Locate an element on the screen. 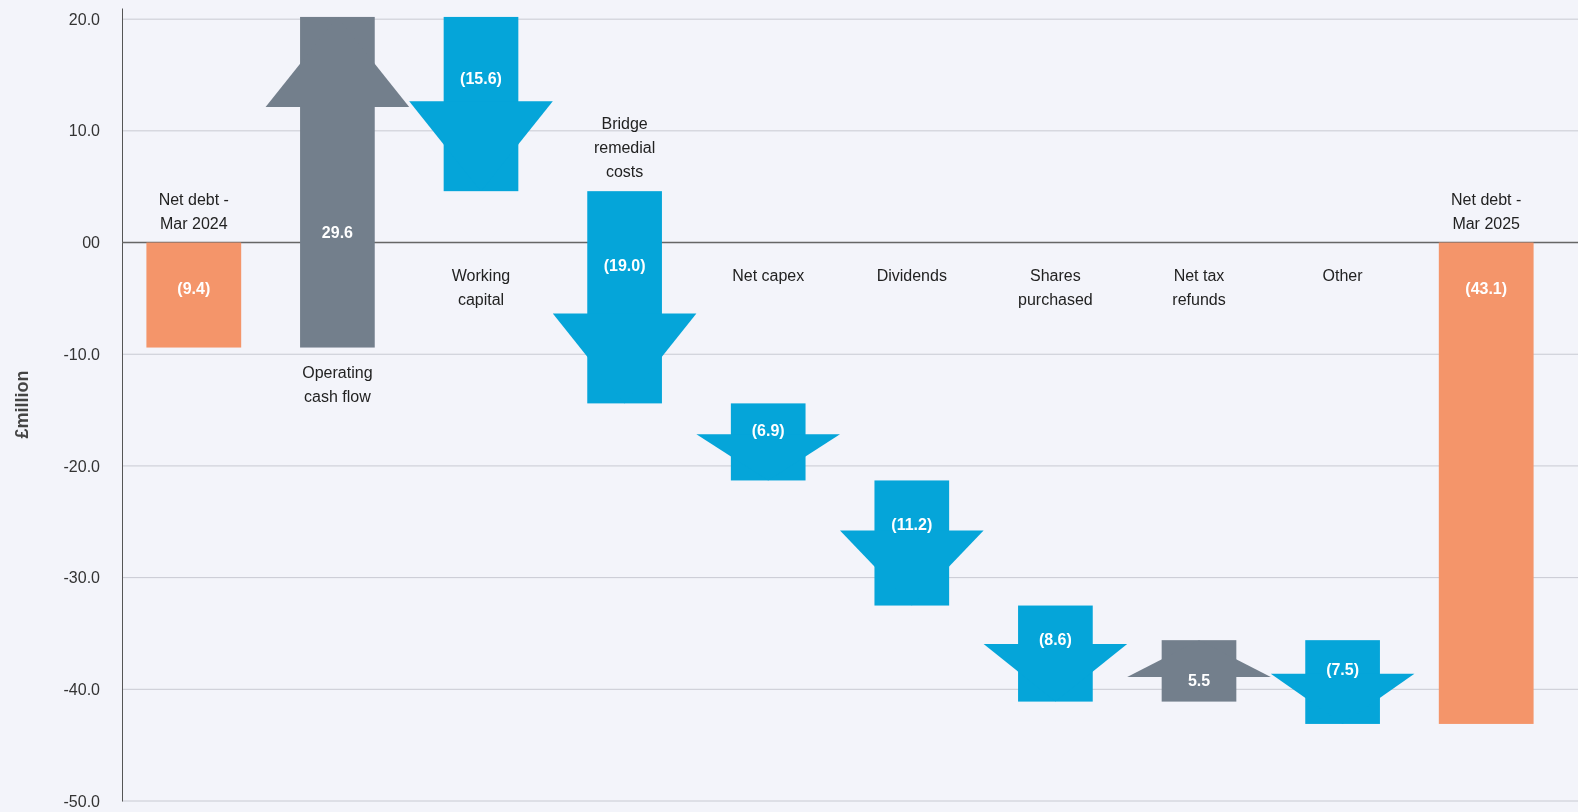 This screenshot has width=1578, height=812. data-label: (7.5) is located at coordinates (1343, 670).